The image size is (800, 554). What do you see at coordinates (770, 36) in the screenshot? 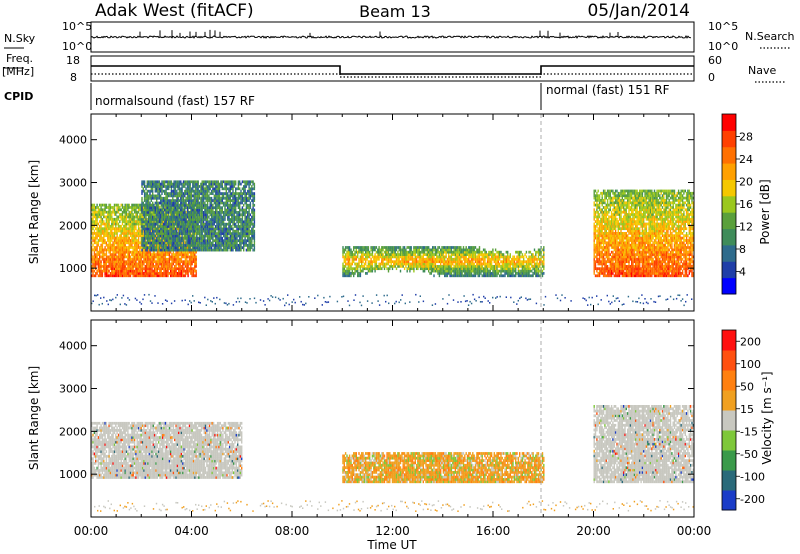
I see `nsearch-label: N.Search` at bounding box center [770, 36].